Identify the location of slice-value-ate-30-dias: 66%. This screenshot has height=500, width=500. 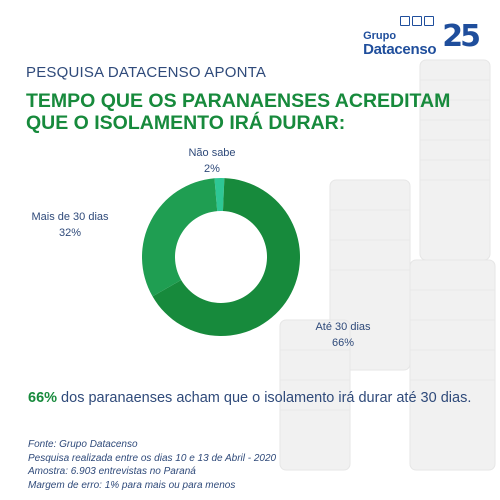
(343, 343).